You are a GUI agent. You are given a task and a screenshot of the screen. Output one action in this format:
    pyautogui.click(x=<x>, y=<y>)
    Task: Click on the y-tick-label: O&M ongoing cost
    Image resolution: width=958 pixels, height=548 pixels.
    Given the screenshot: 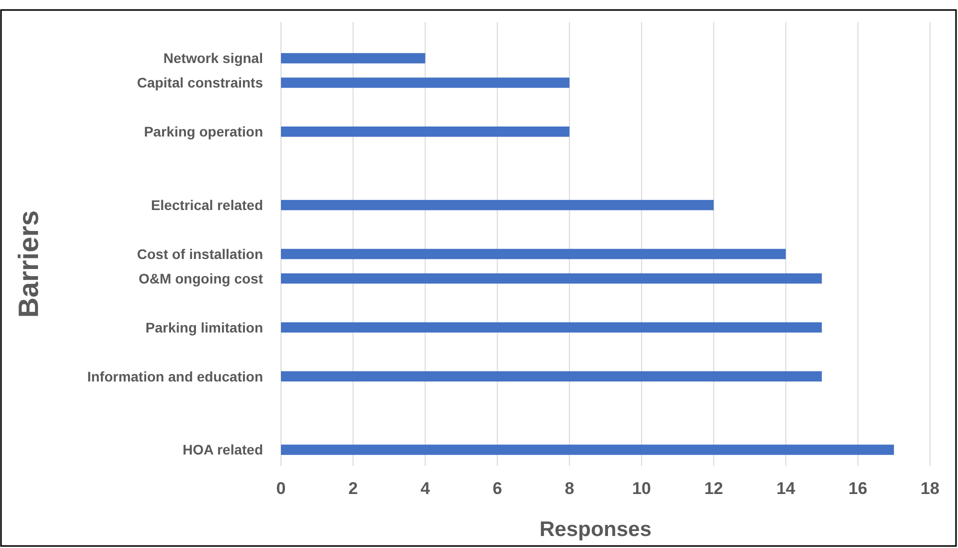 What is the action you would take?
    pyautogui.click(x=201, y=278)
    